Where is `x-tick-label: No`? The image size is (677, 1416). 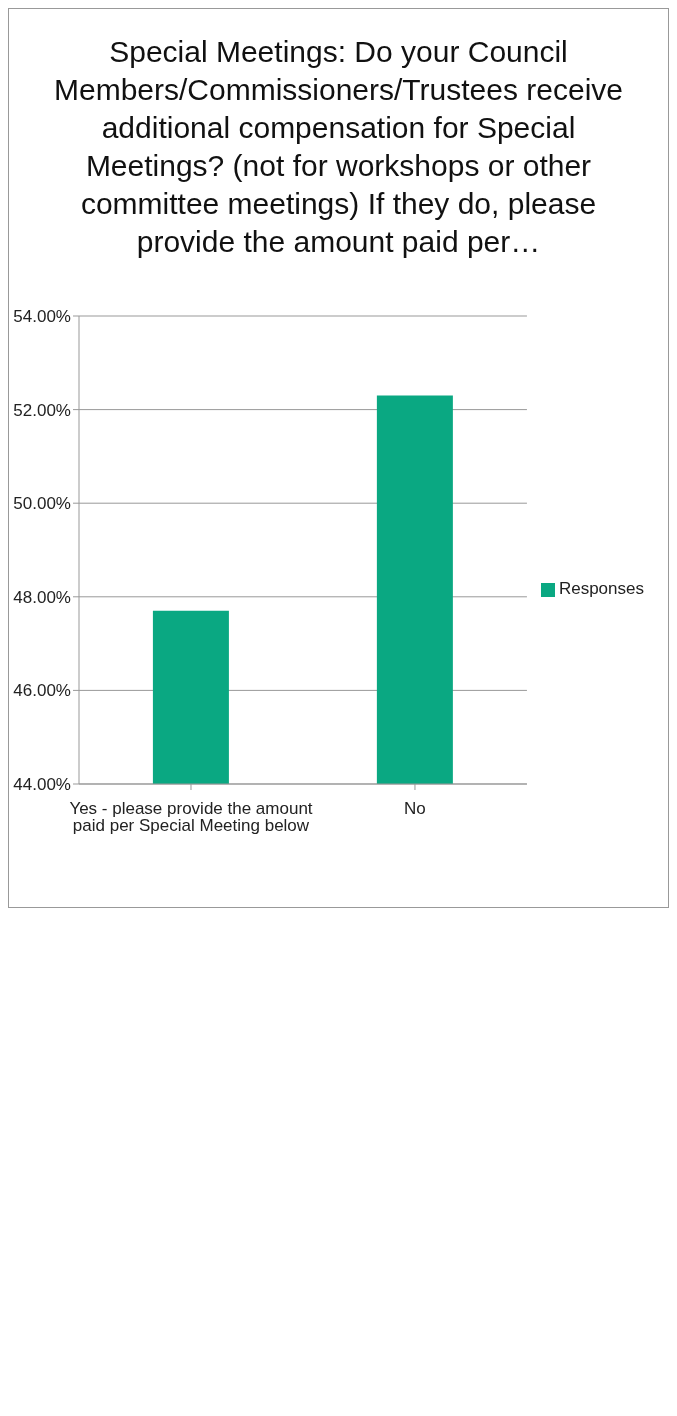 x-tick-label: No is located at coordinates (415, 809).